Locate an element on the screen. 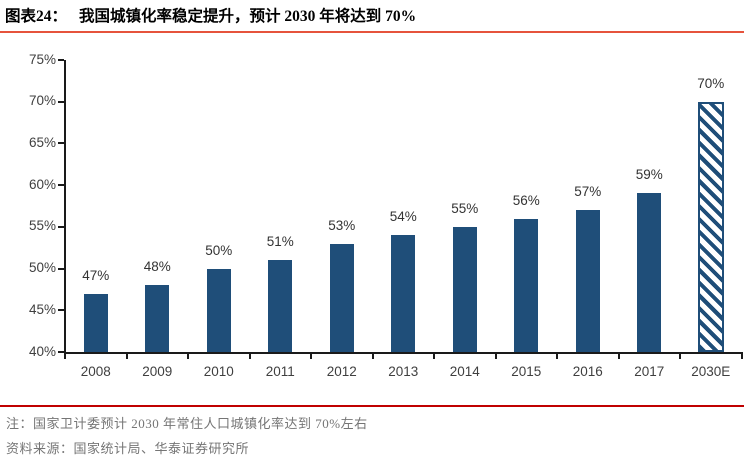 This screenshot has width=744, height=466. bar-2010 is located at coordinates (218, 310).